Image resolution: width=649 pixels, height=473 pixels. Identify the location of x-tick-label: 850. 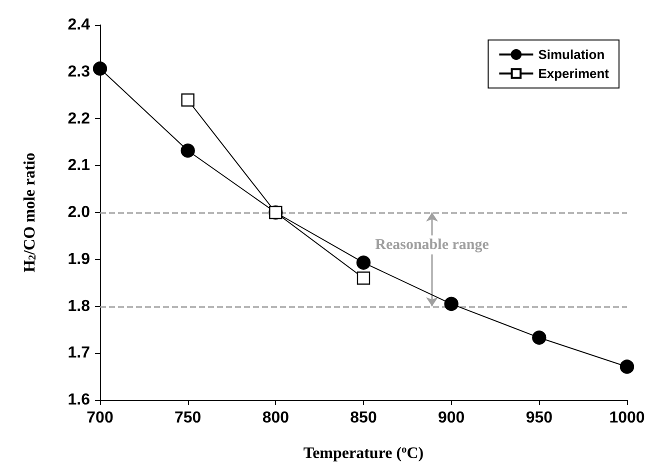
(363, 418).